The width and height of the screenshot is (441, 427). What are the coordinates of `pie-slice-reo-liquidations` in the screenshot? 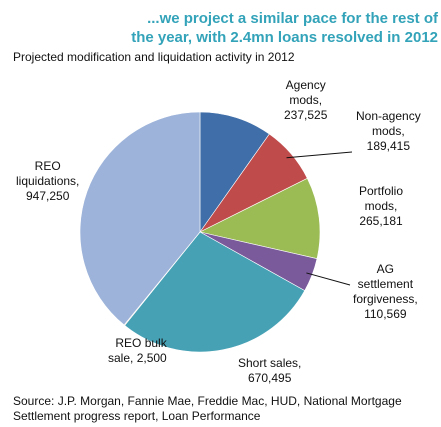 It's located at (140, 218).